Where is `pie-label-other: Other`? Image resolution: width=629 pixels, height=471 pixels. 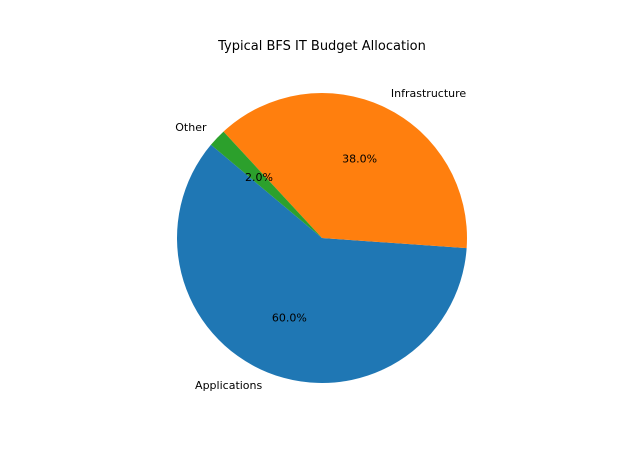
pie-label-other: Other is located at coordinates (191, 127).